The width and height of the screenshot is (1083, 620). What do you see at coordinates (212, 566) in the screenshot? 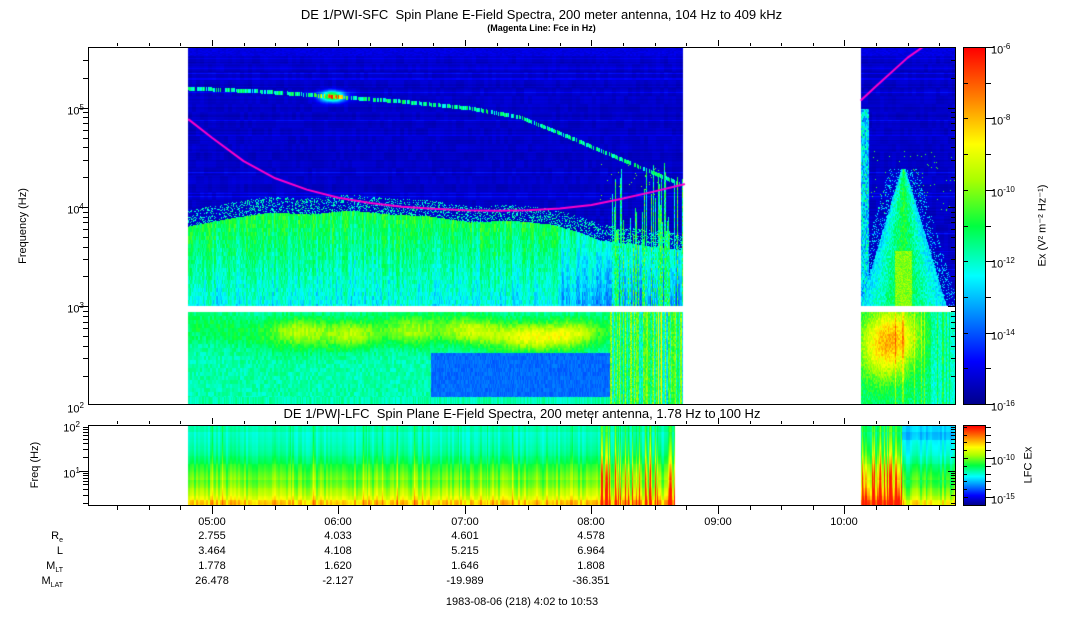
I see `ephemeris-value: 1.778` at bounding box center [212, 566].